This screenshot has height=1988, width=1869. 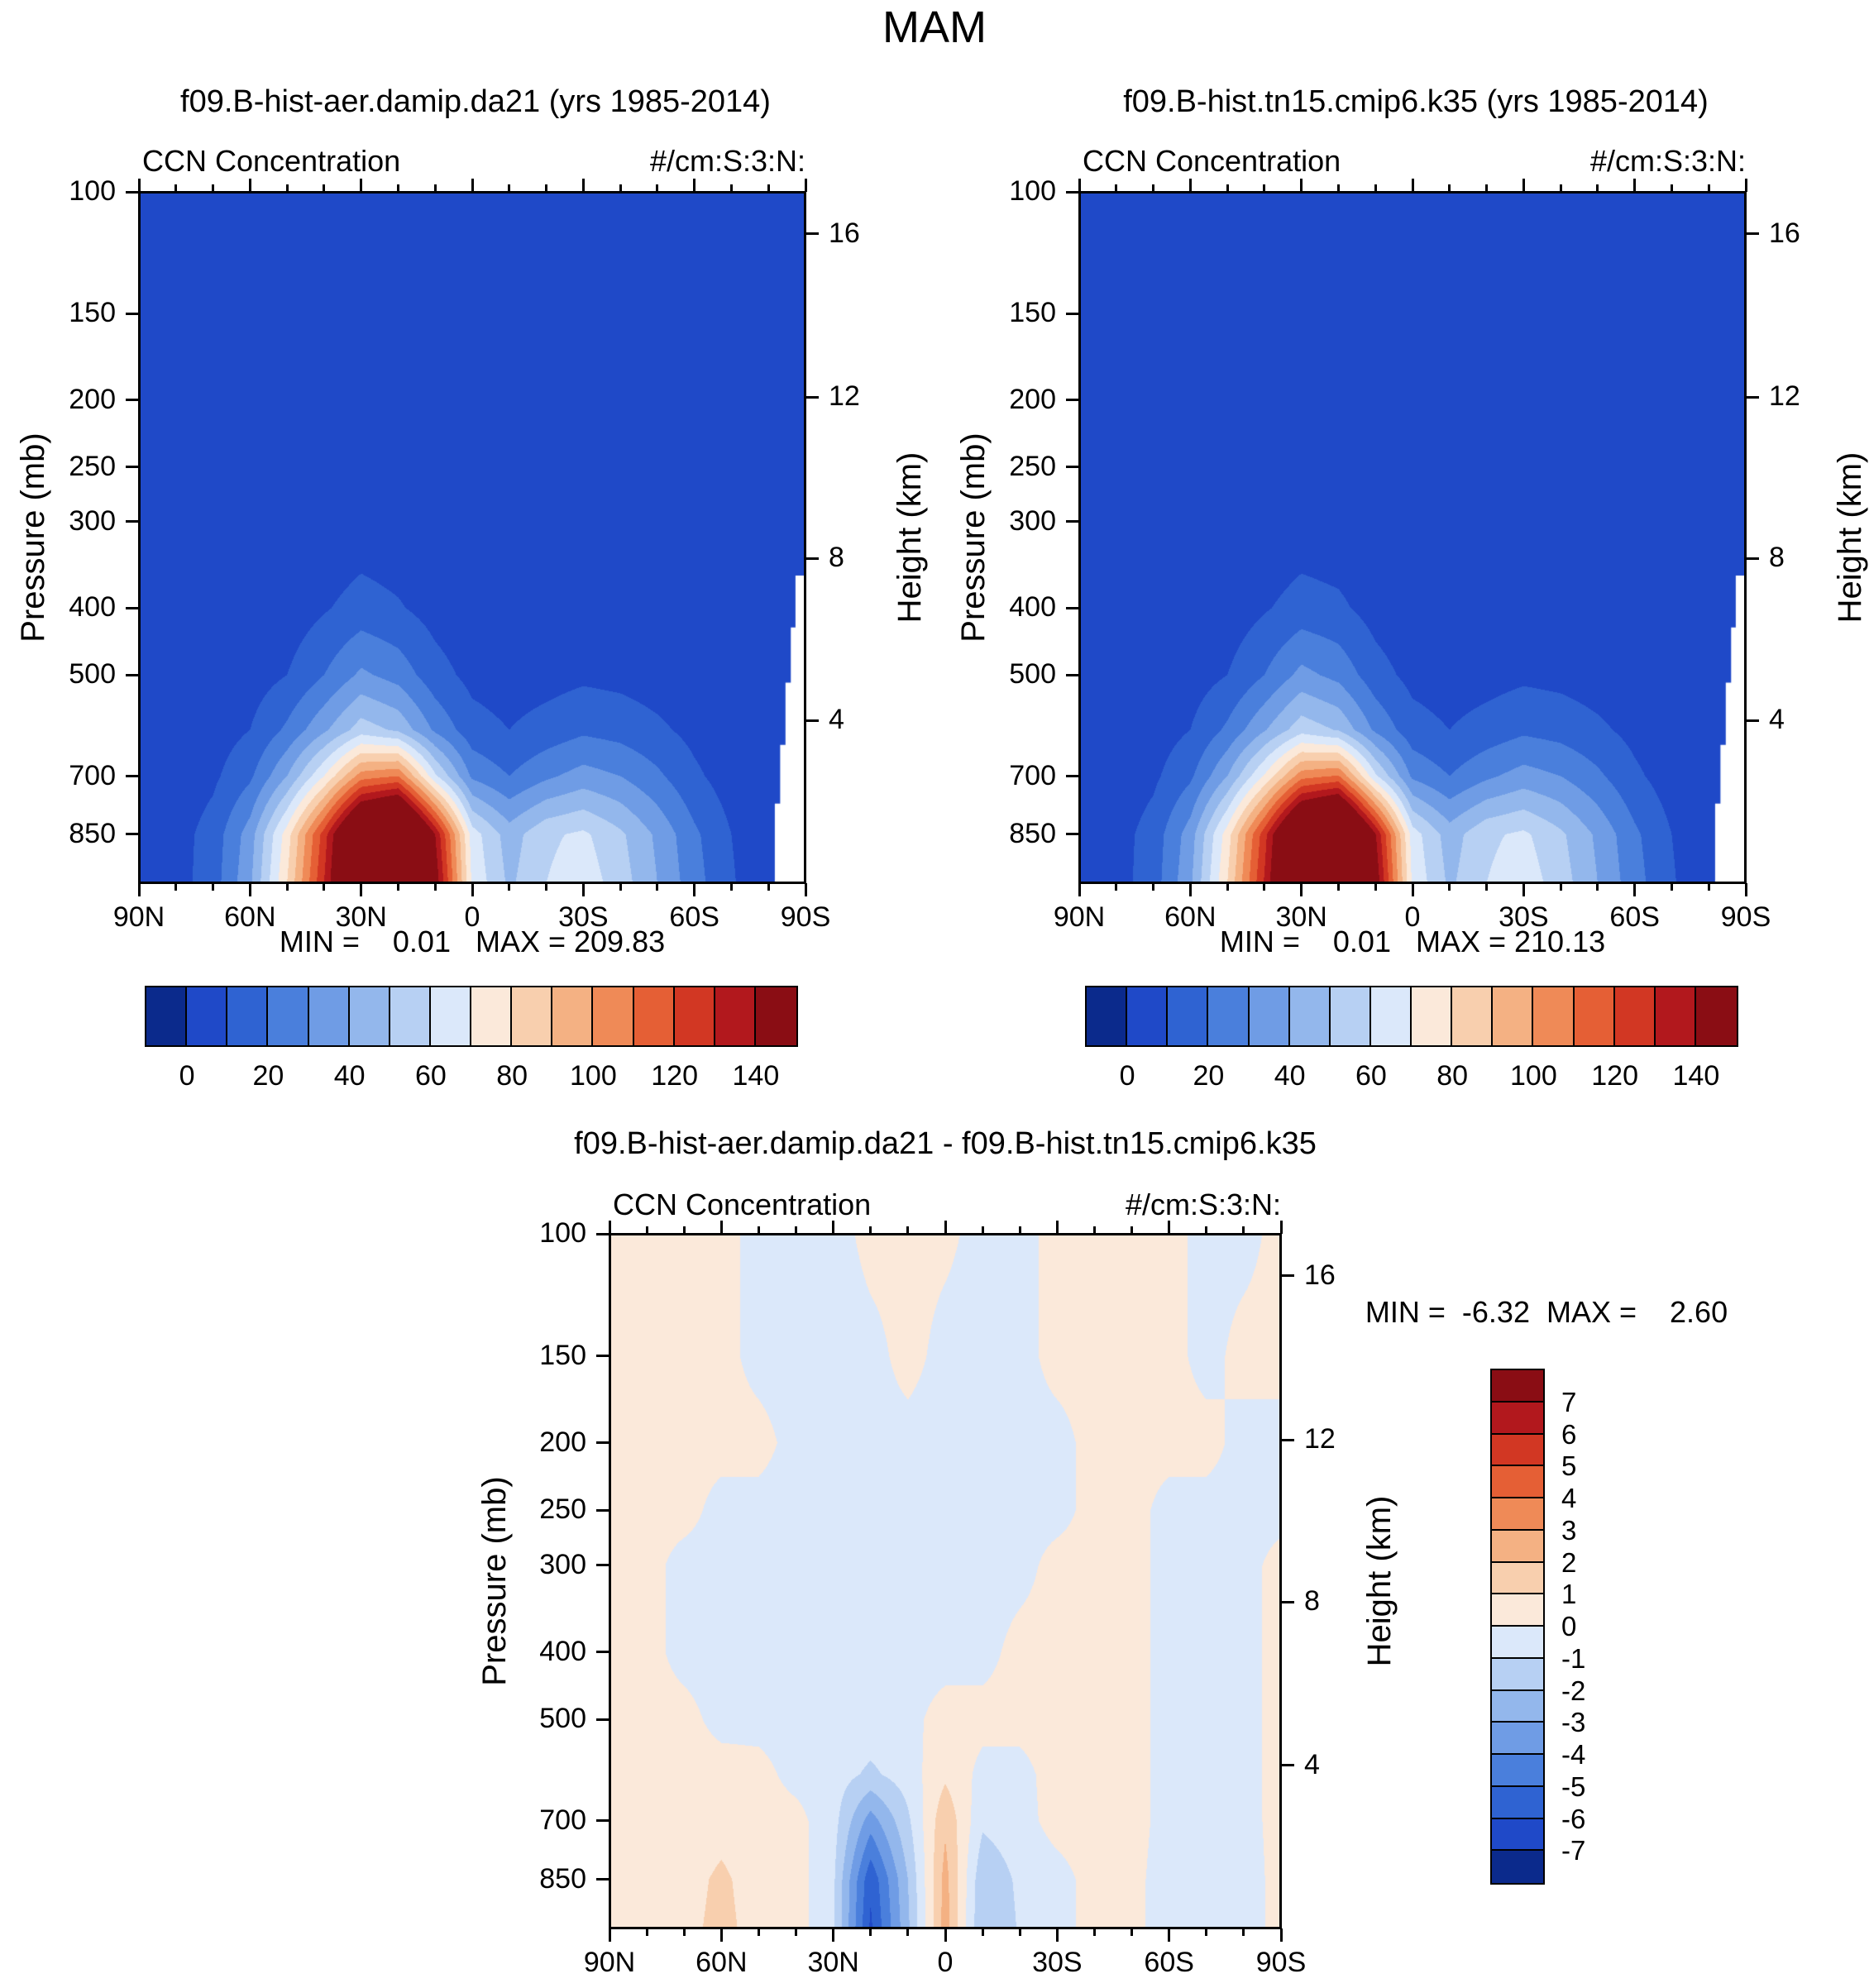 What do you see at coordinates (1573, 1818) in the screenshot?
I see `colorbar-tick-label: -6` at bounding box center [1573, 1818].